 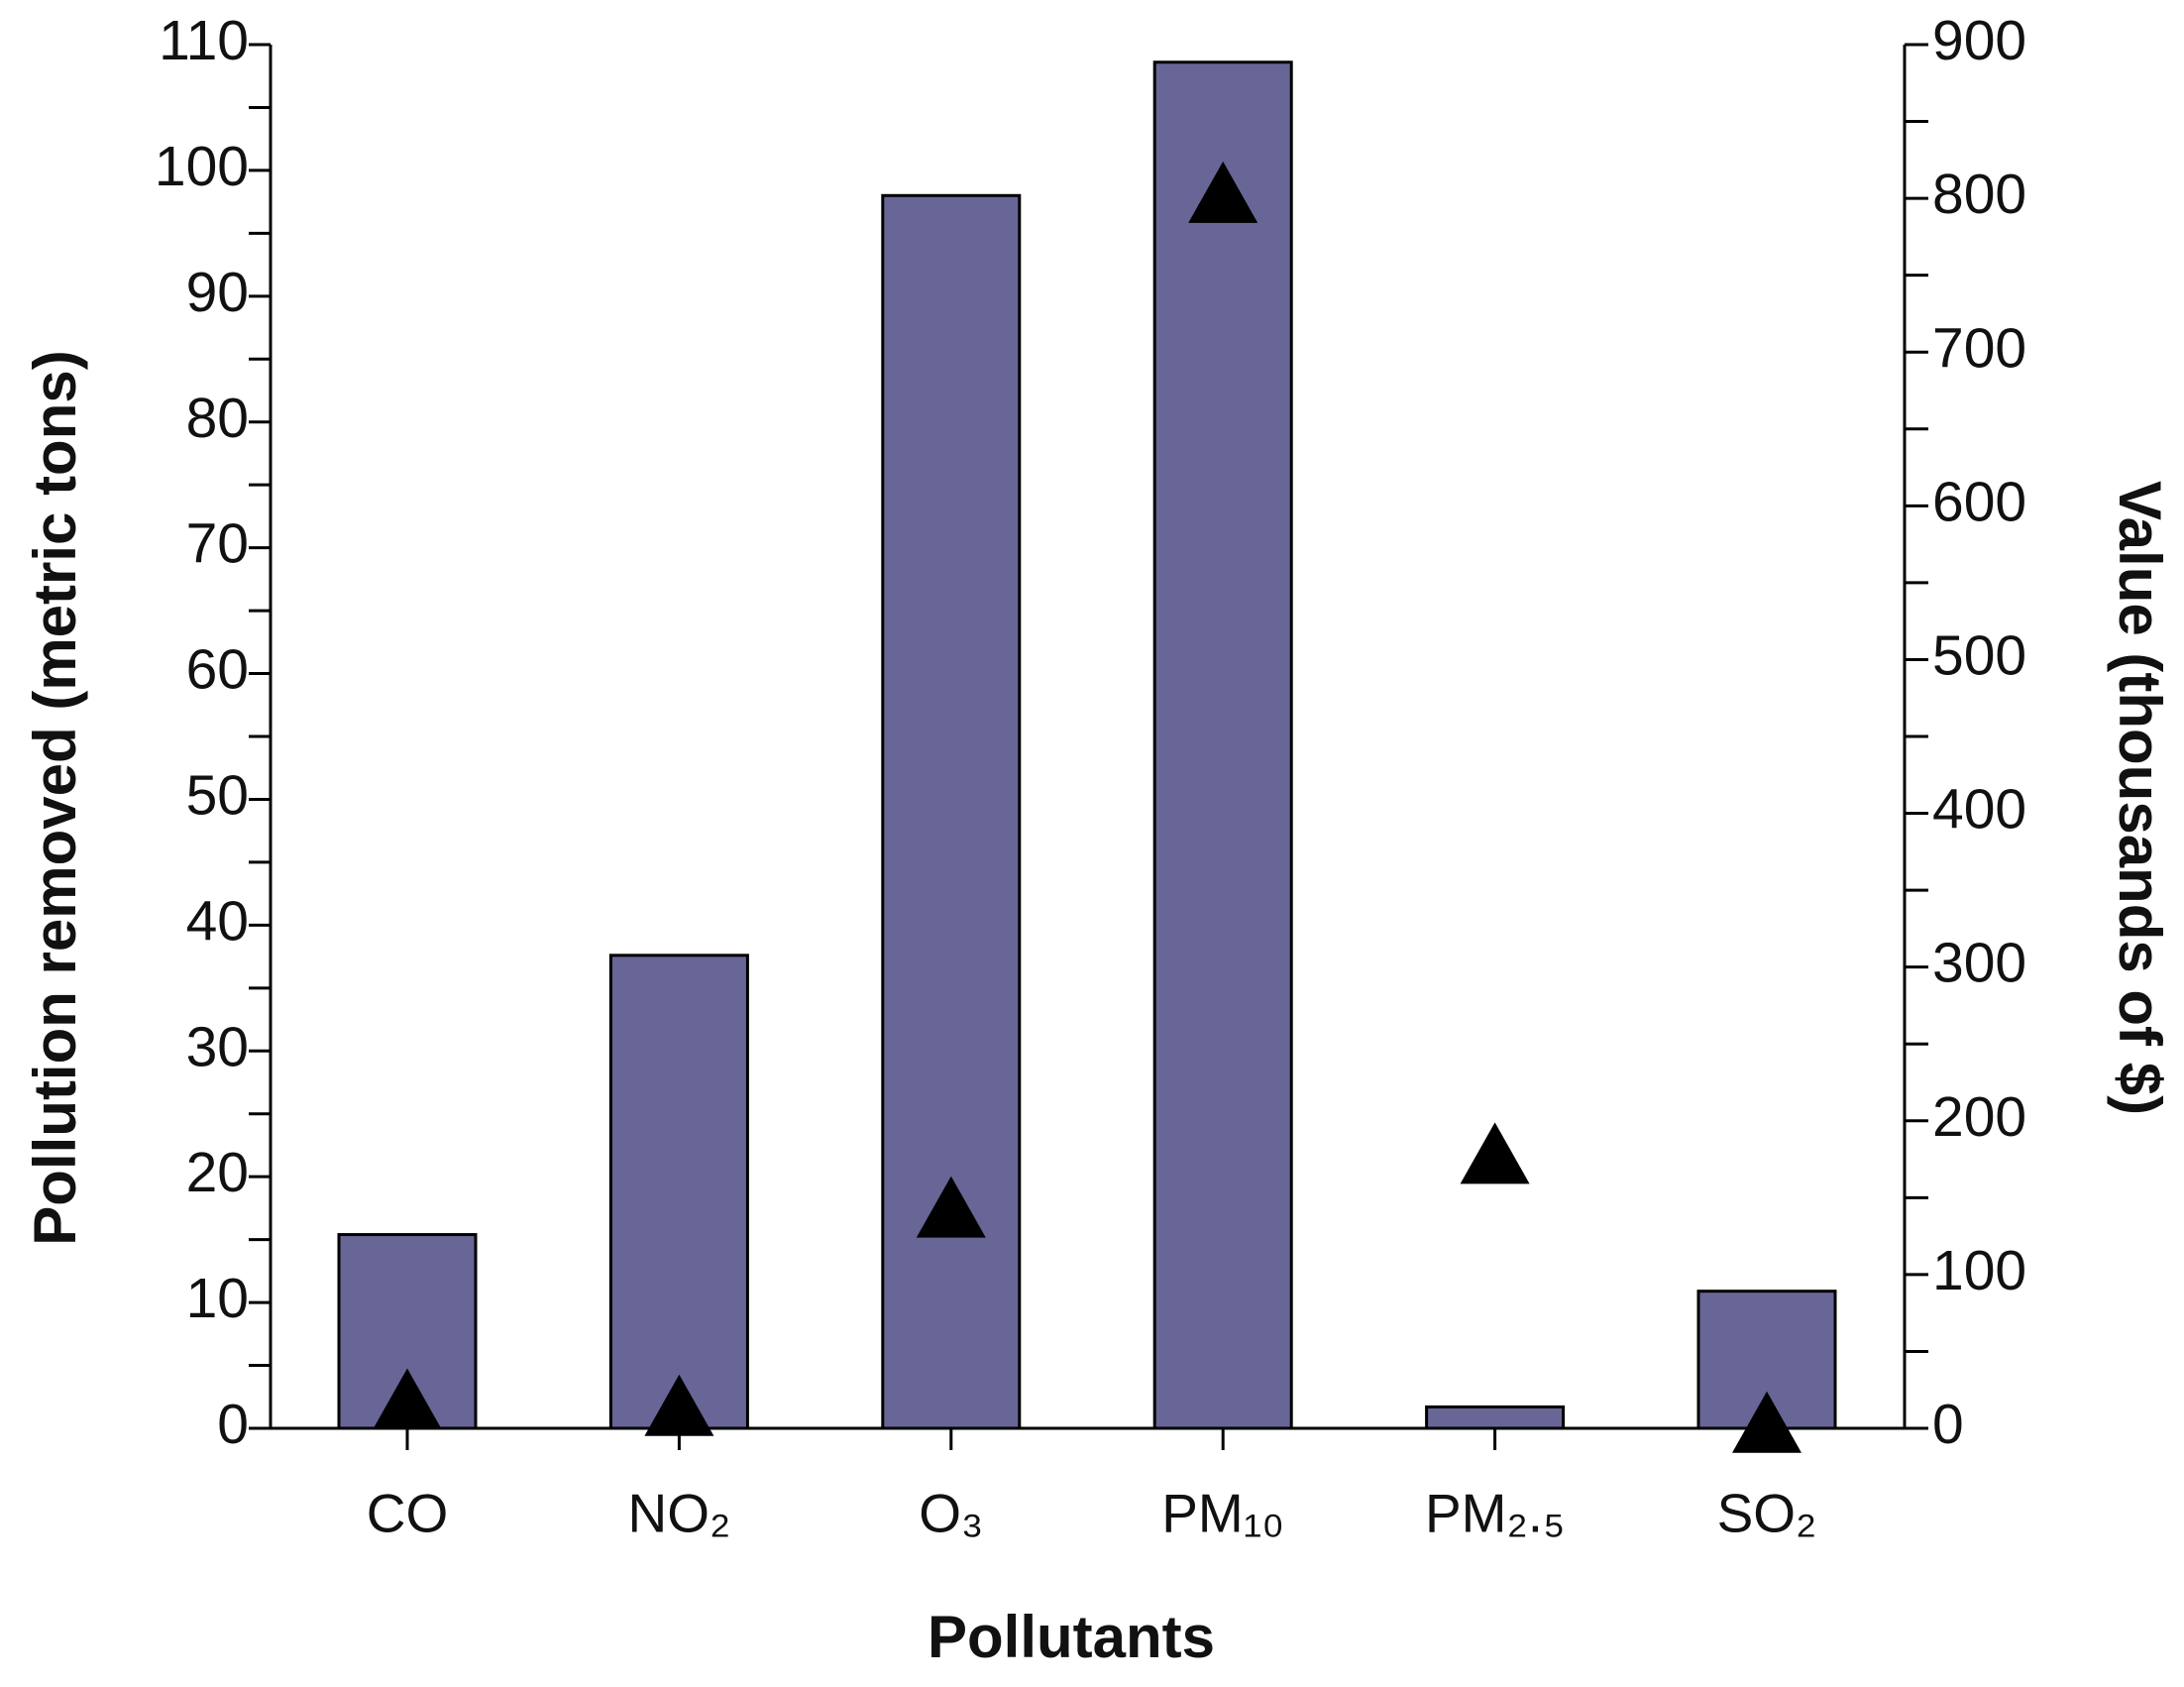 I want to click on y2-tick-label: 800, so click(x=1979, y=194).